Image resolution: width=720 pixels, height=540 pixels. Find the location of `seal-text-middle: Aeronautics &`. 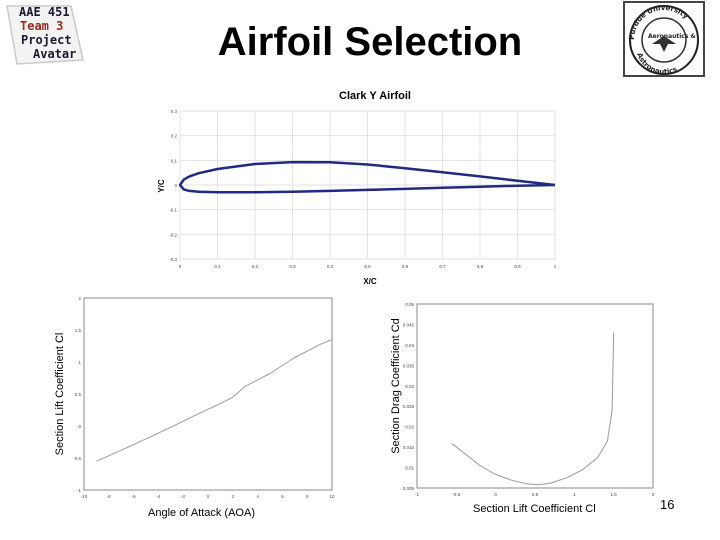

seal-text-middle: Aeronautics & is located at coordinates (672, 36).